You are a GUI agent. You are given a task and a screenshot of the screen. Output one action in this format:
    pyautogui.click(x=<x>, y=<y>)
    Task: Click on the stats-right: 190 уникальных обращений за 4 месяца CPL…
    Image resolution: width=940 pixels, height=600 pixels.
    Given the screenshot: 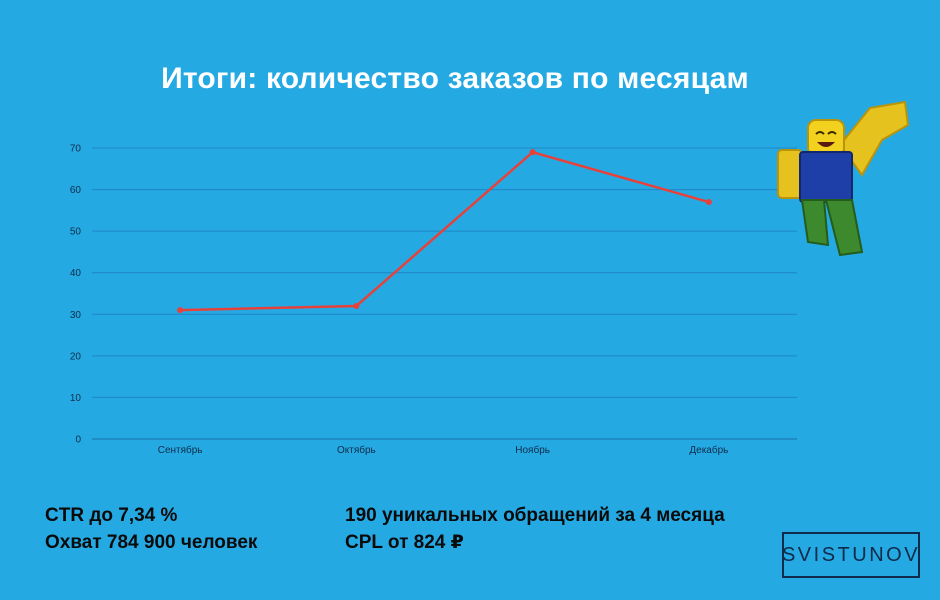 What is the action you would take?
    pyautogui.click(x=535, y=529)
    